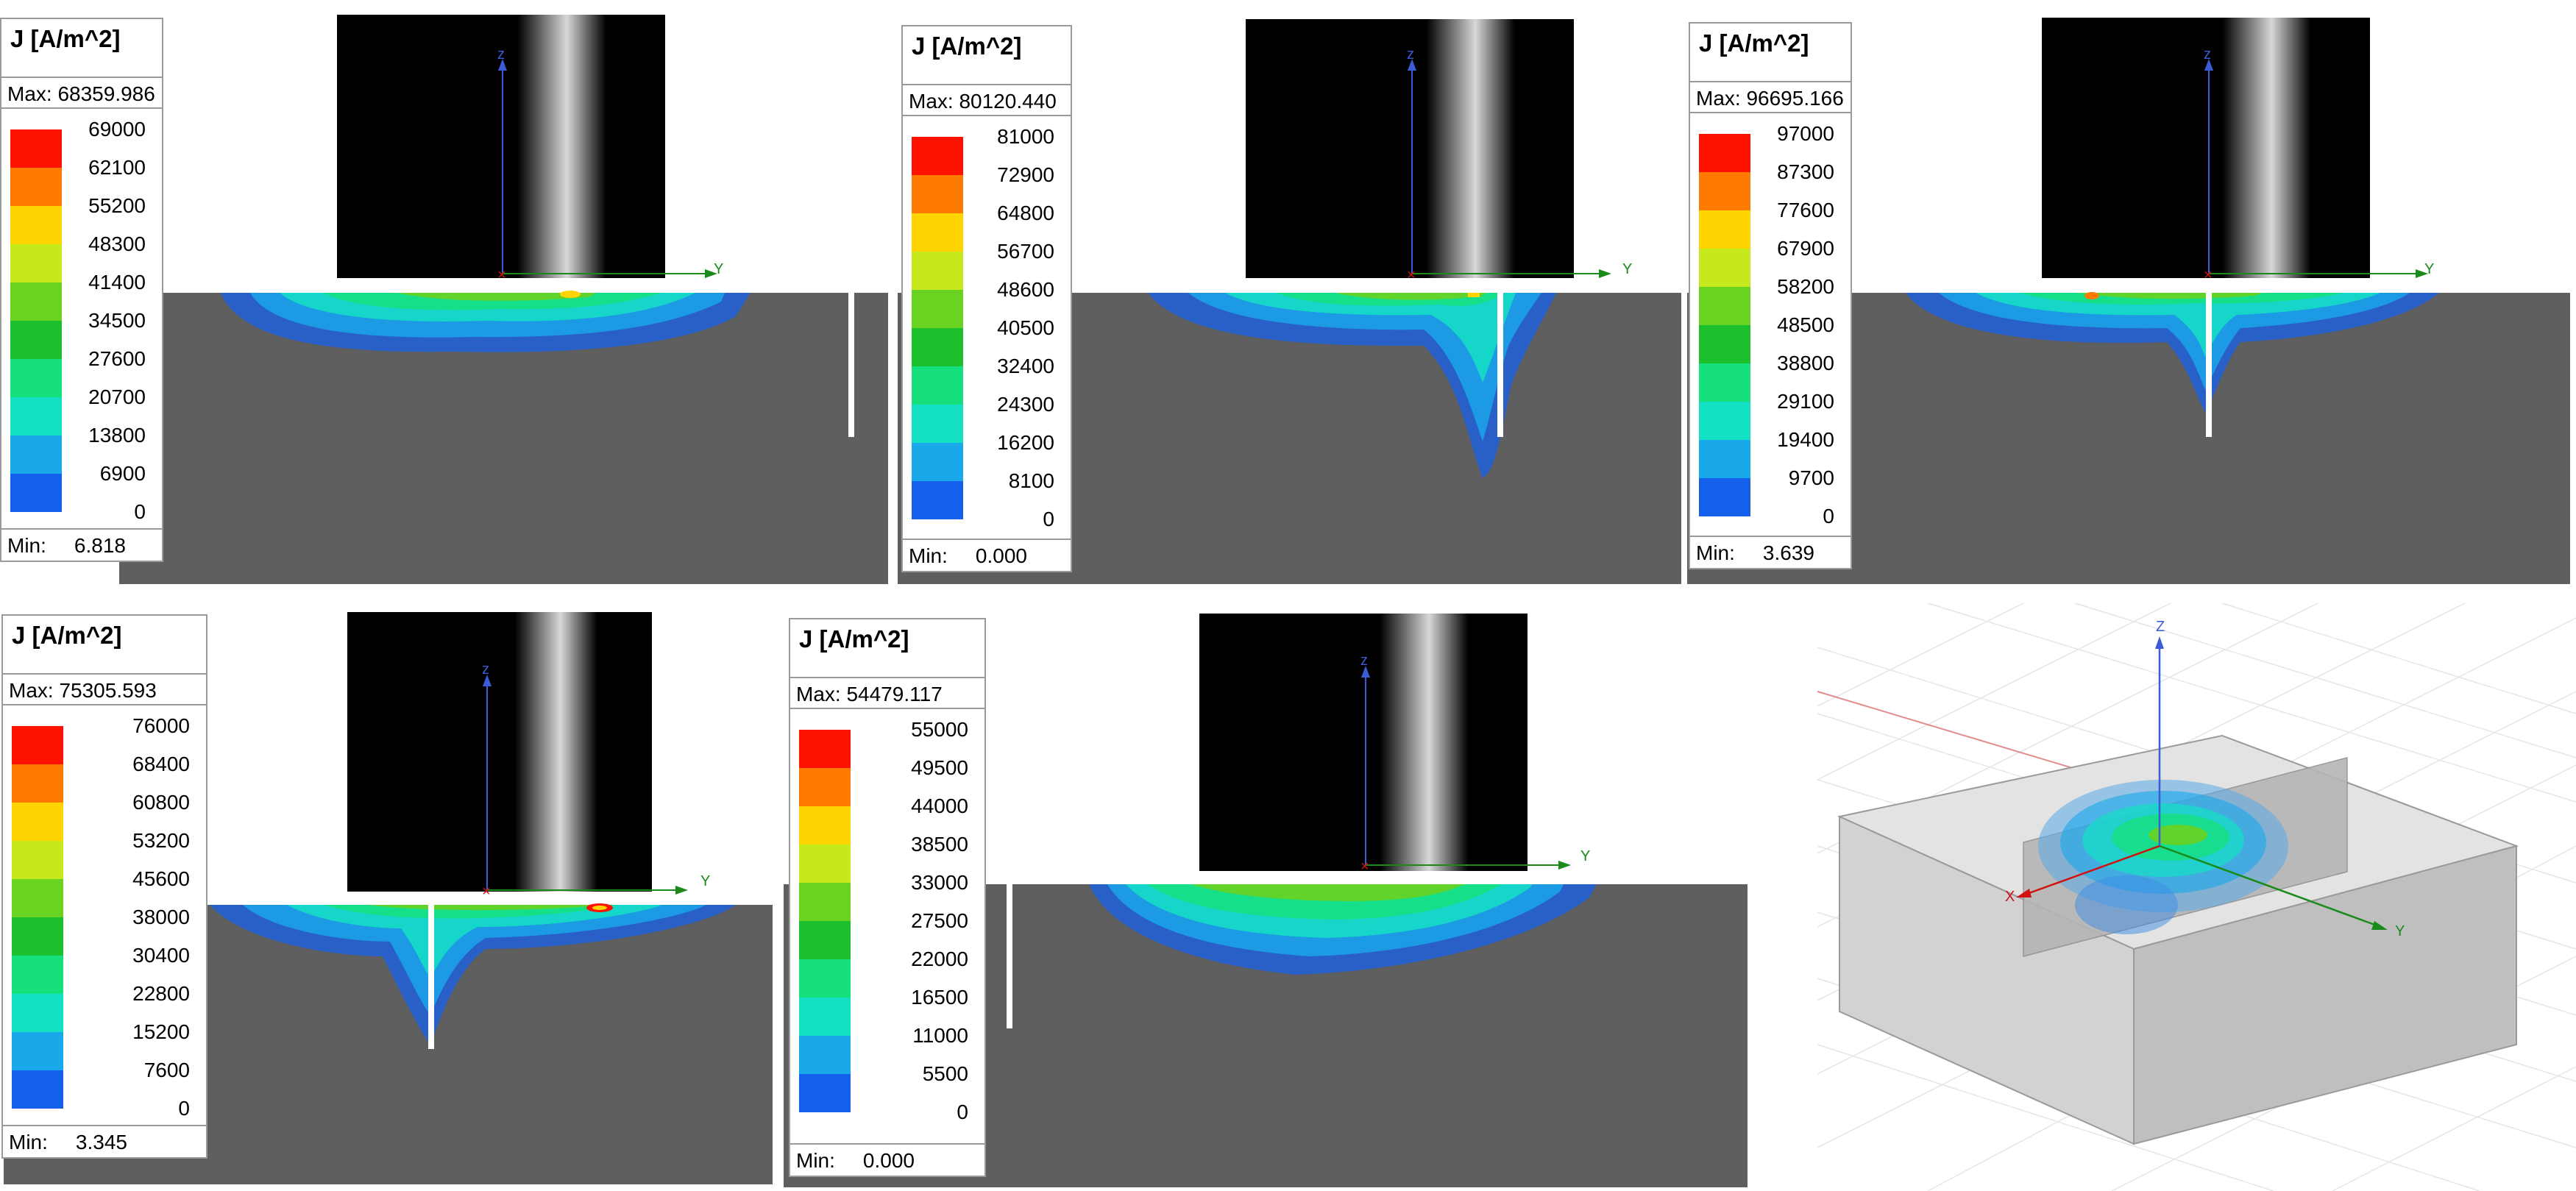 This screenshot has width=2576, height=1191. Describe the element at coordinates (1025, 366) in the screenshot. I see `legend-tick-label: 32400` at that location.